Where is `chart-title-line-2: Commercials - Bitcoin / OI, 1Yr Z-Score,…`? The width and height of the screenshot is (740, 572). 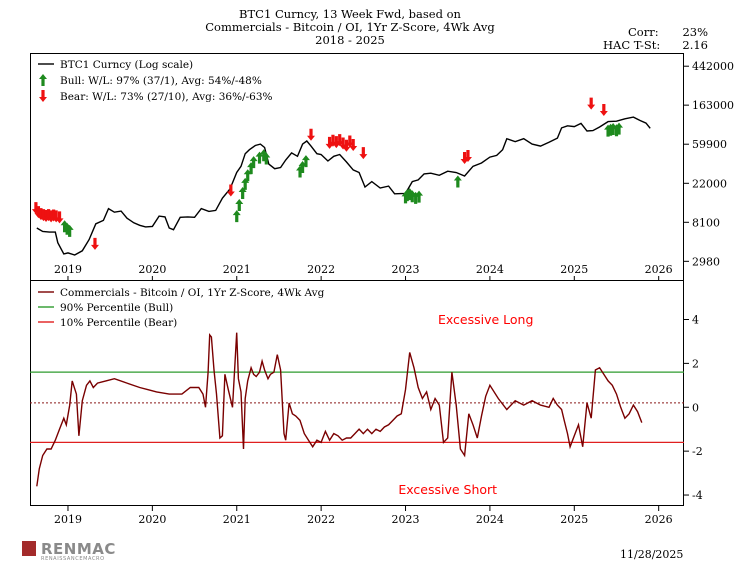 chart-title-line-2: Commercials - Bitcoin / OI, 1Yr Z-Score,… is located at coordinates (350, 27).